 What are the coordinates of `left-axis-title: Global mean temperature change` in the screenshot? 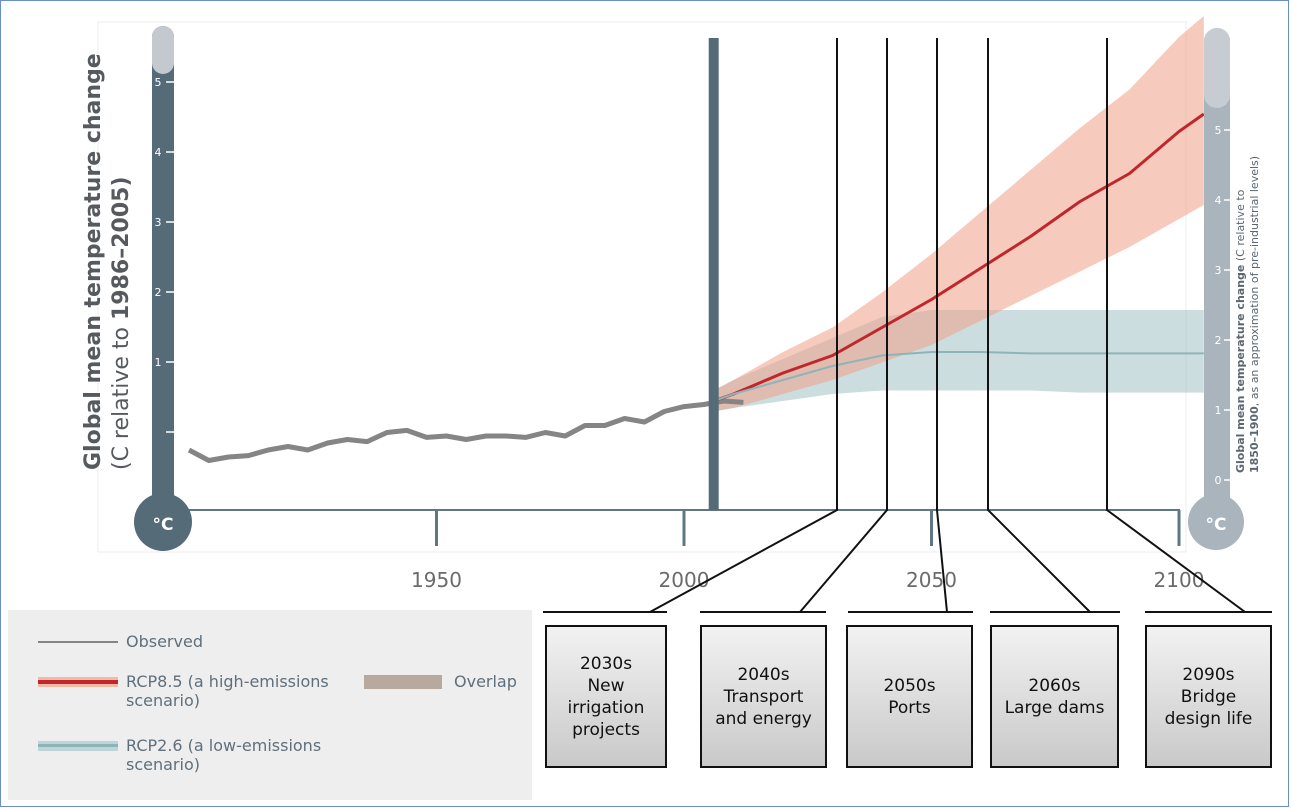 It's located at (93, 261).